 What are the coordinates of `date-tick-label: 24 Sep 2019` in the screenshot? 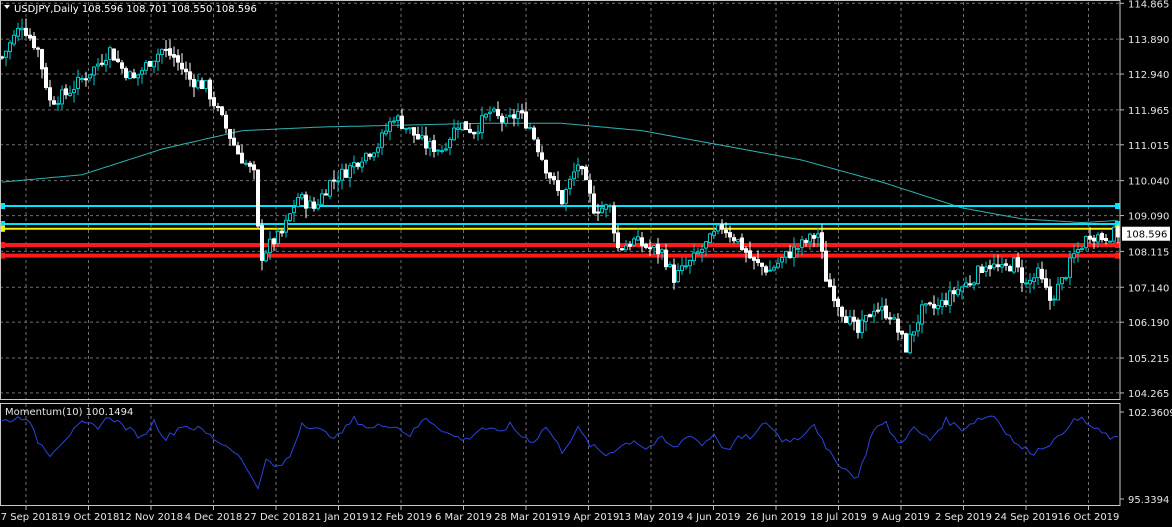 It's located at (1025, 517).